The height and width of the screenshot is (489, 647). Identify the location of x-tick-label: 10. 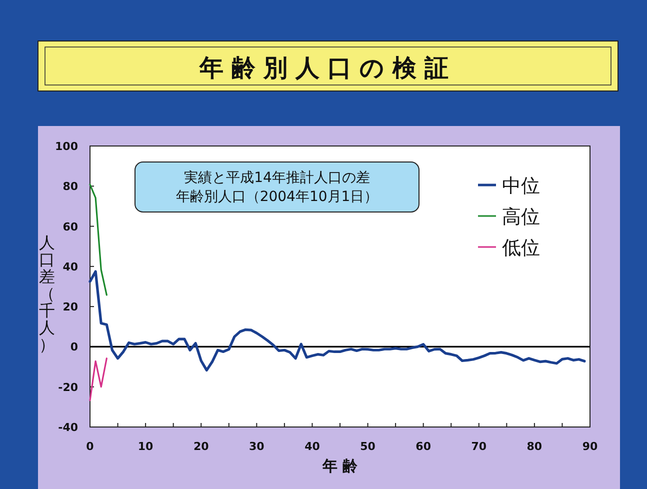
(146, 446).